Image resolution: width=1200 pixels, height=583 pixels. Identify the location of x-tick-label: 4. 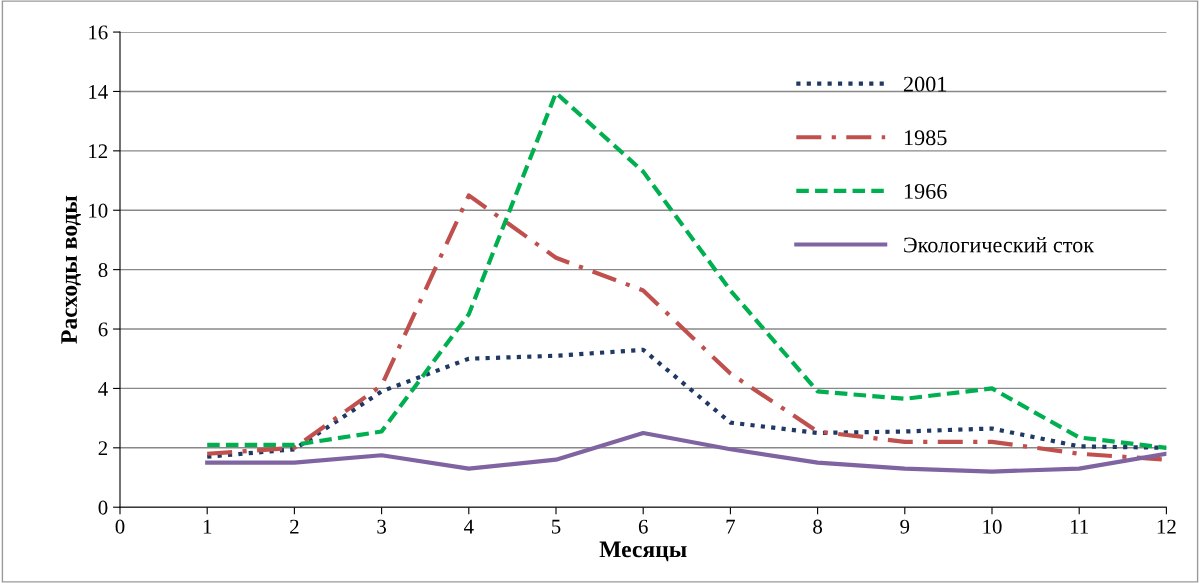
(469, 526).